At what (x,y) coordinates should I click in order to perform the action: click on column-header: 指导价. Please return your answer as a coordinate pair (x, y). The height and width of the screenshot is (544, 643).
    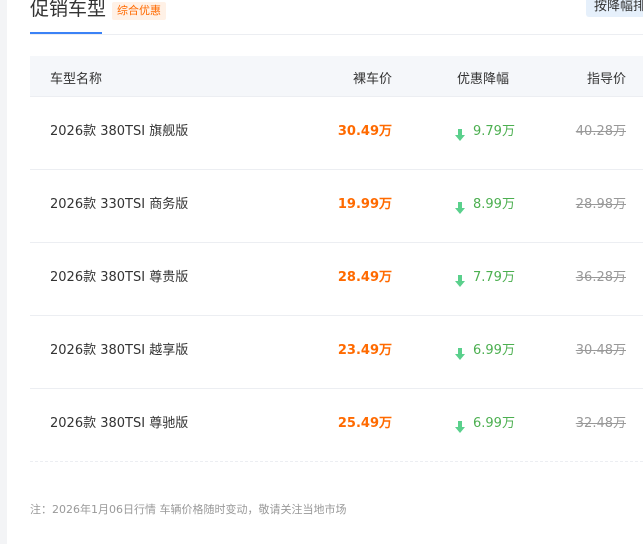
    Looking at the image, I should click on (606, 79).